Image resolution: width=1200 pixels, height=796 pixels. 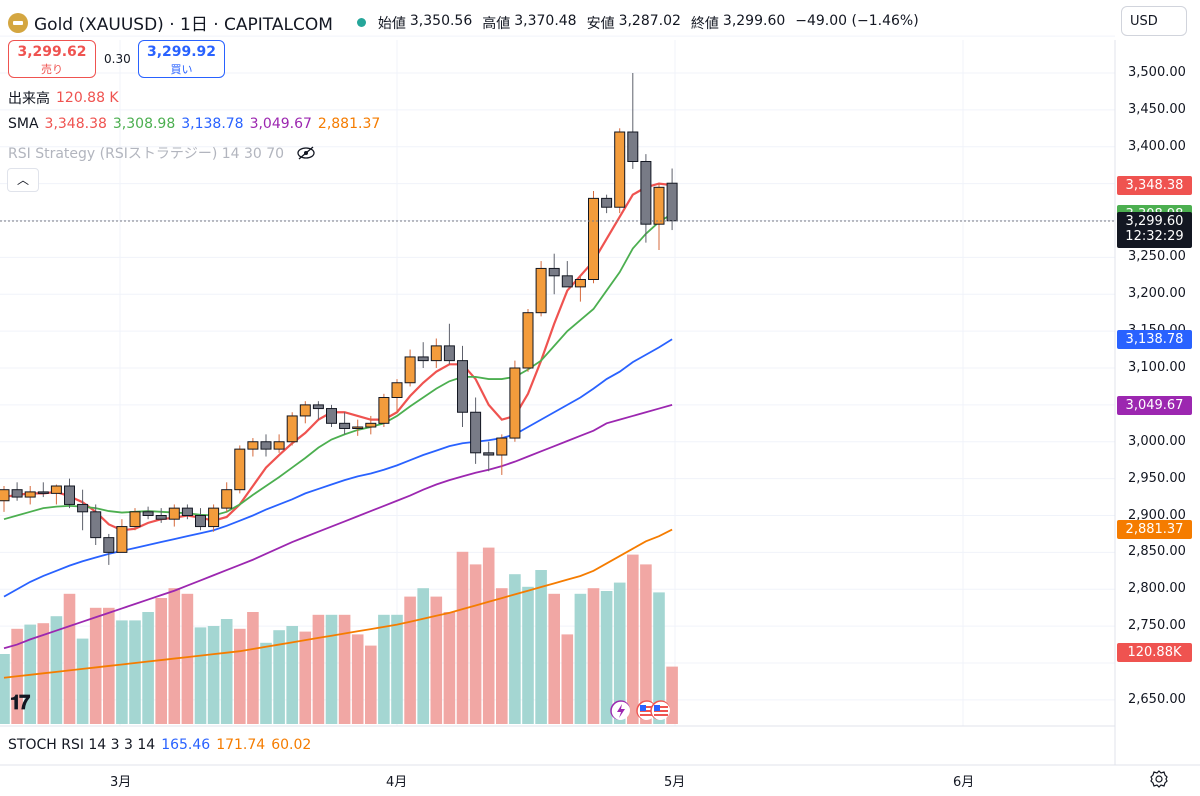 I want to click on rsi-strategy-label: RSI Strategy (RSIストラテジー) 14 30 70, so click(x=146, y=154).